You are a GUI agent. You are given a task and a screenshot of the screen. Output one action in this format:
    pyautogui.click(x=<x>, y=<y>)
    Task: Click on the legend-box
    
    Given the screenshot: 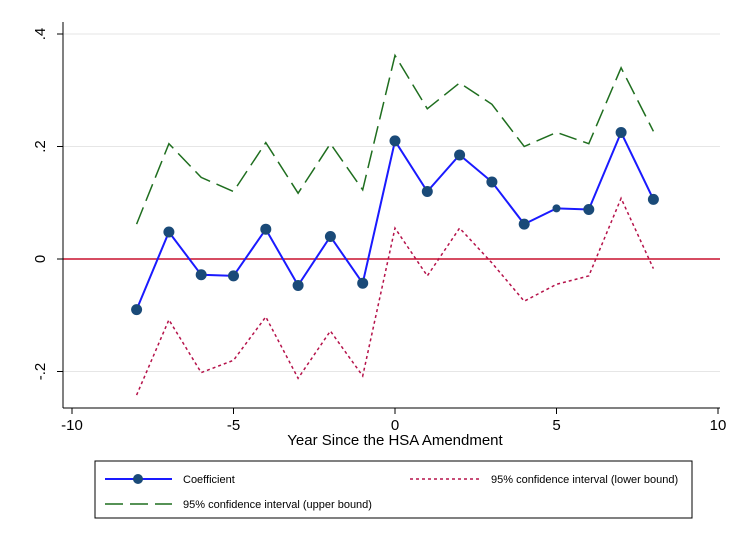 What is the action you would take?
    pyautogui.click(x=393, y=489)
    